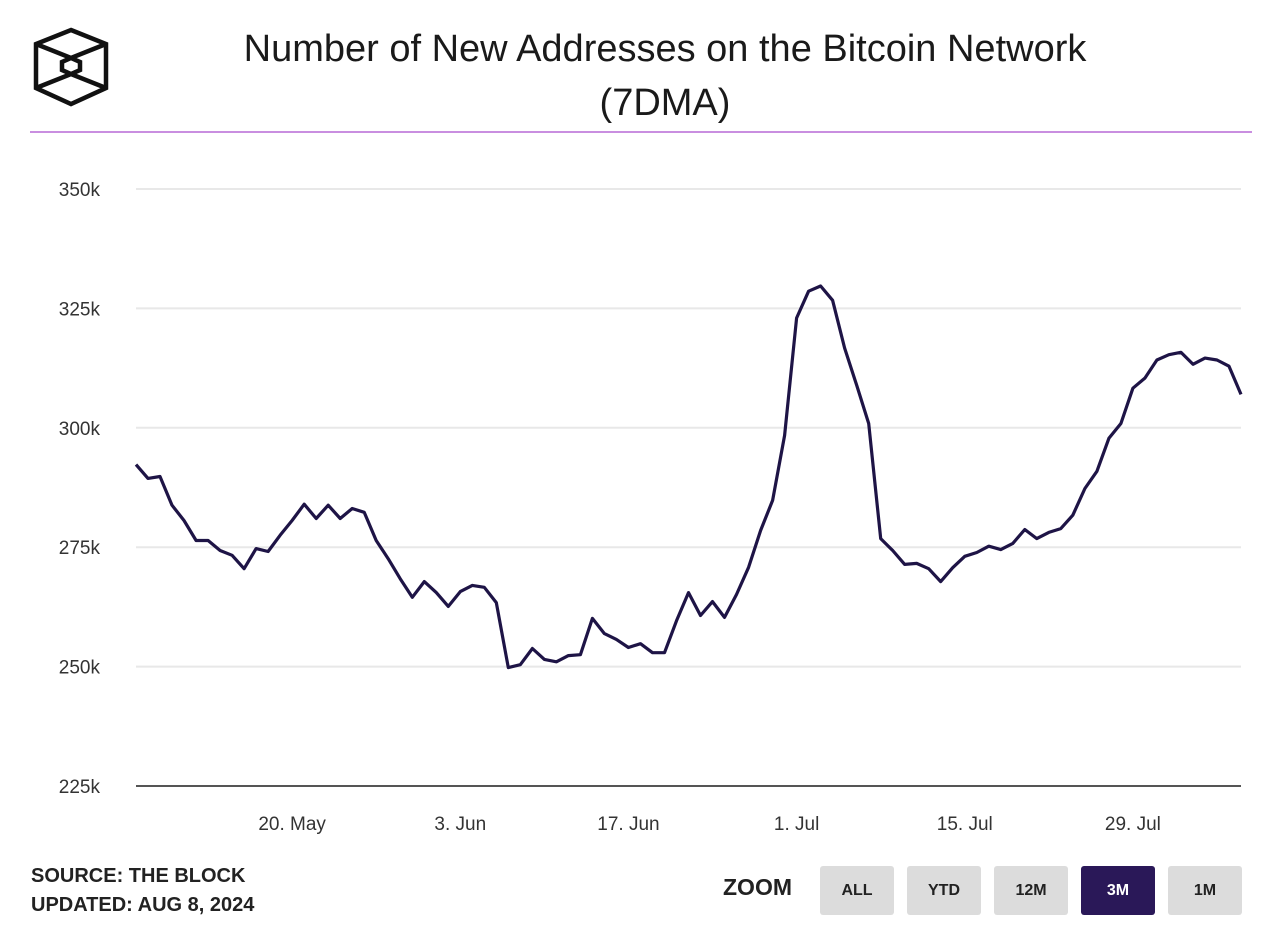 The height and width of the screenshot is (934, 1280). I want to click on y-tick-label: 225k, so click(80, 787).